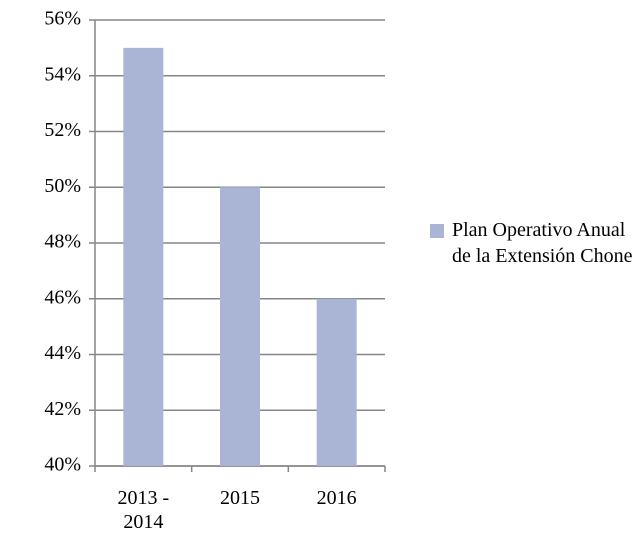  What do you see at coordinates (62, 465) in the screenshot?
I see `y-tick-label: 40%` at bounding box center [62, 465].